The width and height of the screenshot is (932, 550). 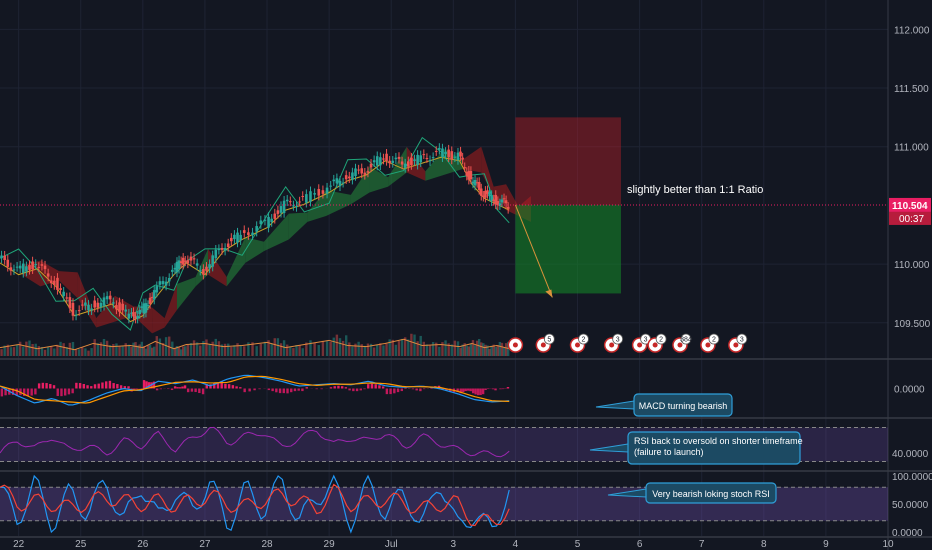 I want to click on annotation-callout: Very bearish loking stoch RSI, so click(x=692, y=493).